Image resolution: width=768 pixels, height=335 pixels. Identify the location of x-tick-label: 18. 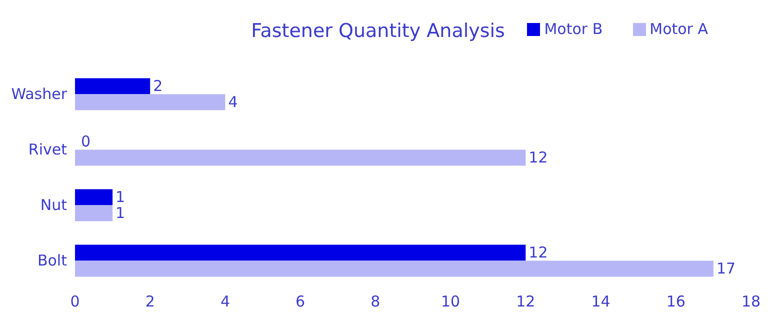
(751, 301).